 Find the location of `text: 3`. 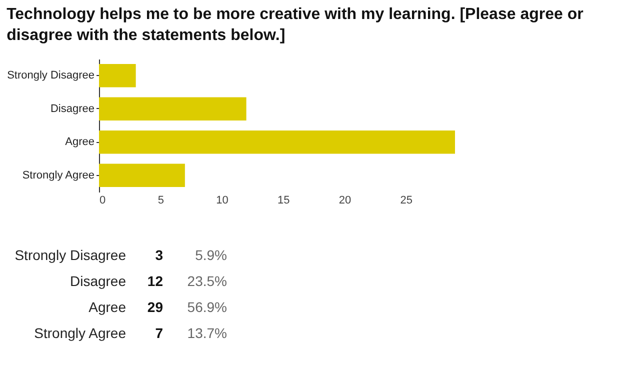

text: 3 is located at coordinates (159, 255).